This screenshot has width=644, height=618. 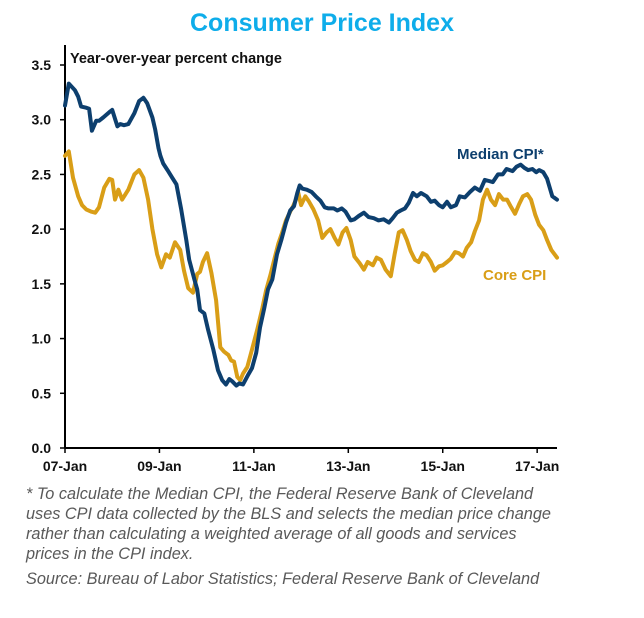 I want to click on x-tick-label: 13-Jan, so click(x=348, y=466).